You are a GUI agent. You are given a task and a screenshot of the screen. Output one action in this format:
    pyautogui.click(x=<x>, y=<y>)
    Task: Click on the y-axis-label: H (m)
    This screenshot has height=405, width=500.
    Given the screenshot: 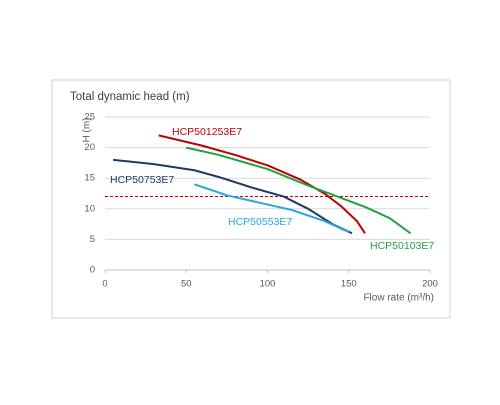 What is the action you would take?
    pyautogui.click(x=87, y=130)
    